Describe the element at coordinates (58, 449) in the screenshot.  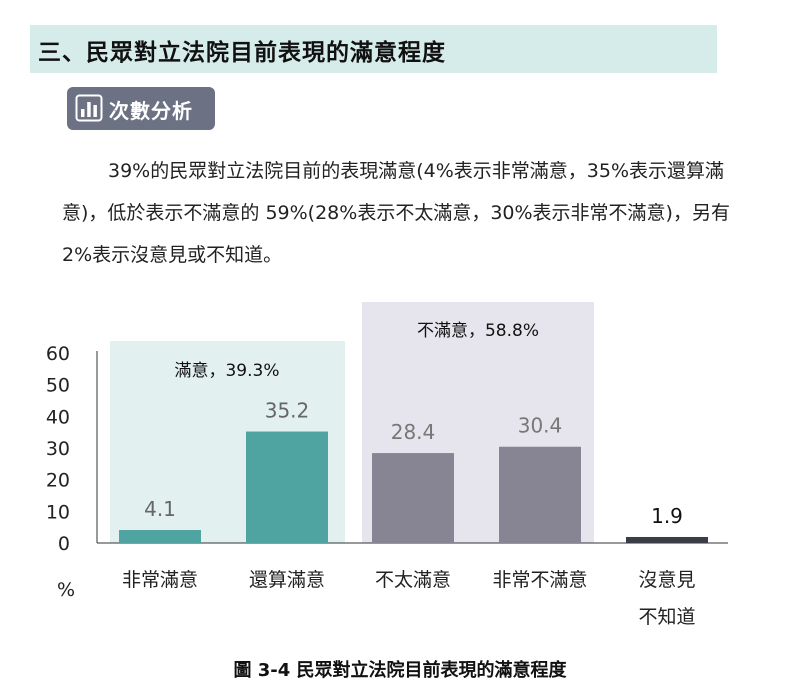
I see `y-tick-label: 30` at that location.